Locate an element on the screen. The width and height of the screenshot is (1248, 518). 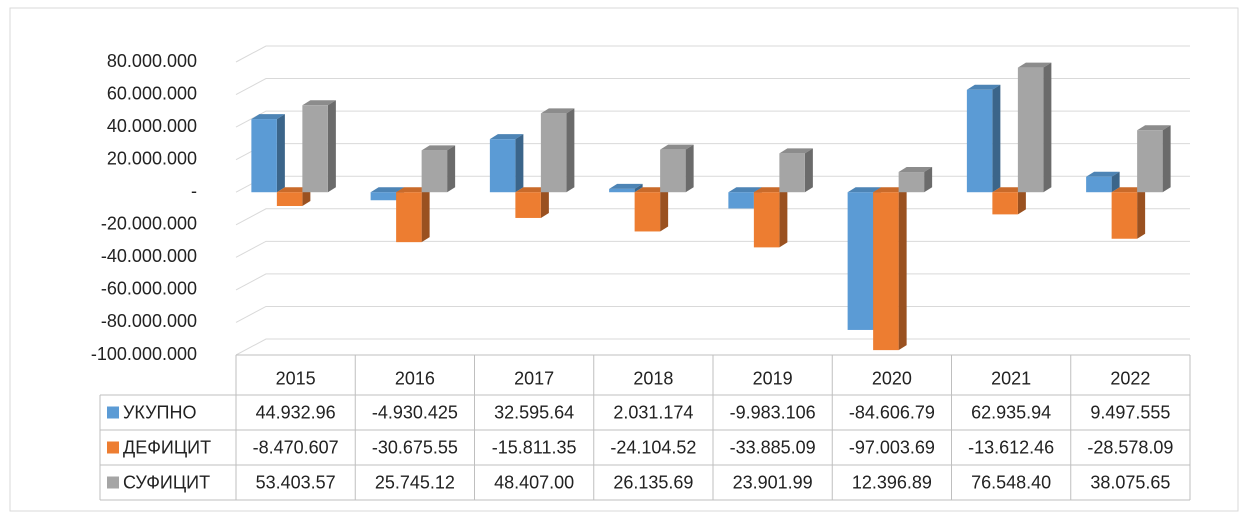
x-tick-label: 2018 is located at coordinates (653, 378).